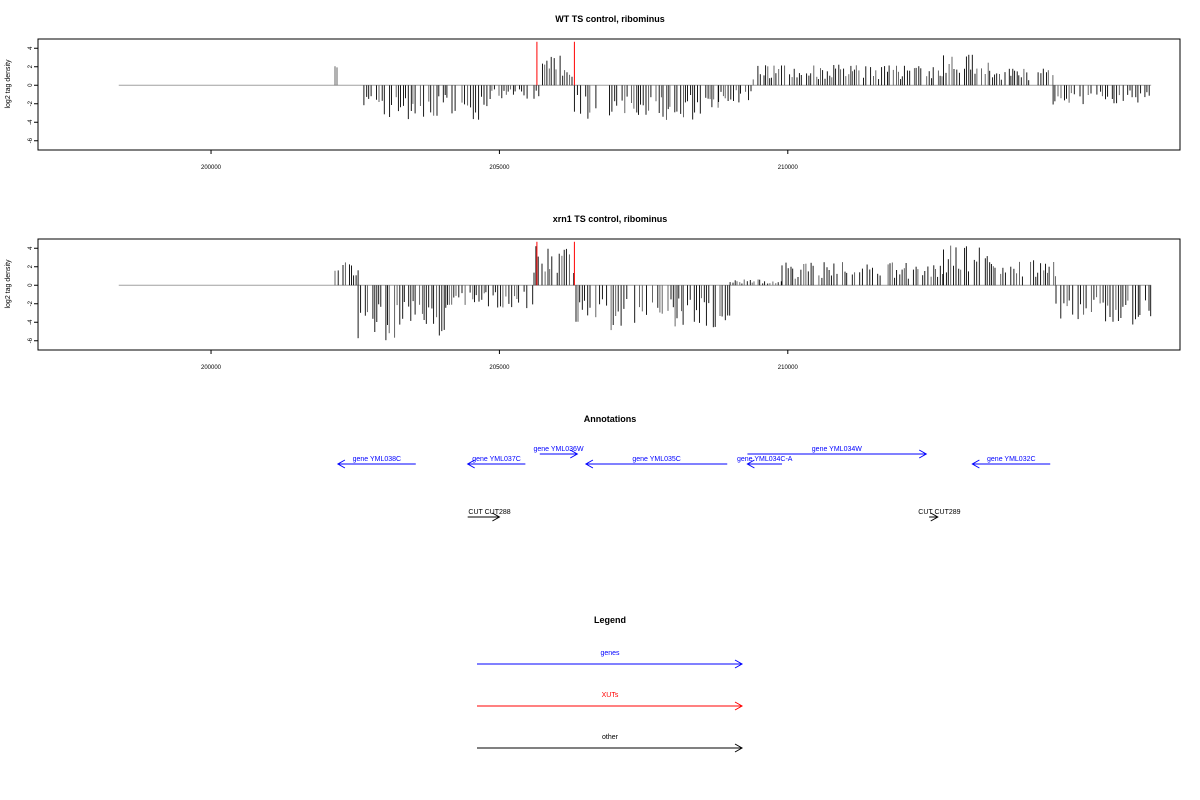 Image resolution: width=1200 pixels, height=800 pixels. Describe the element at coordinates (837, 449) in the screenshot. I see `gene-label: gene YML034W` at that location.